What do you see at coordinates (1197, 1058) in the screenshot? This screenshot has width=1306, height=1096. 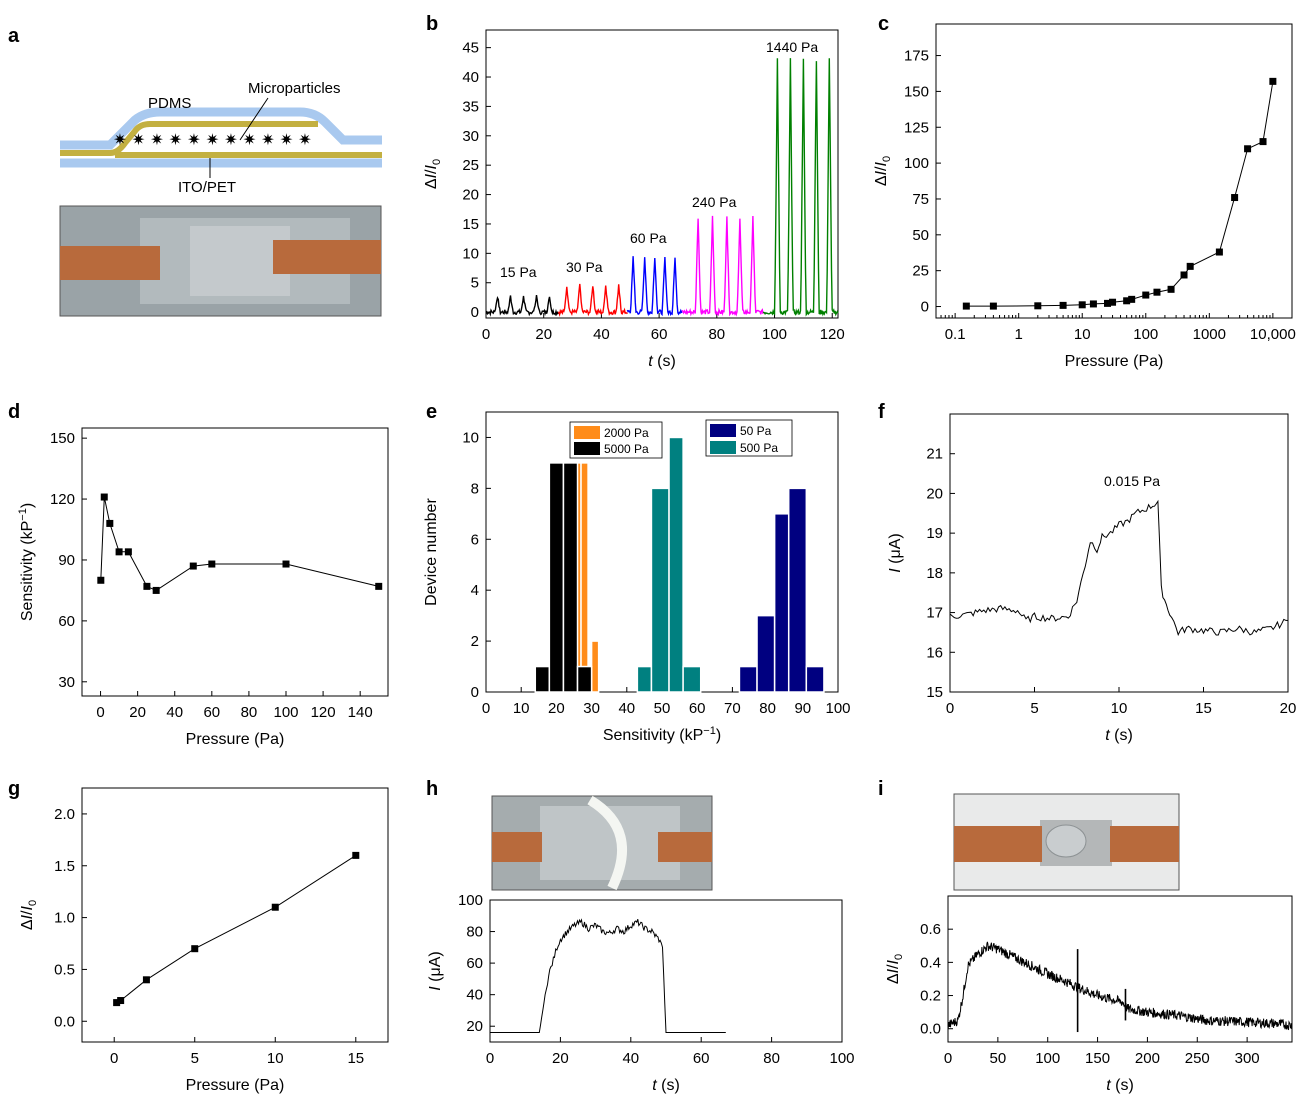 I see `x-tick-label: 250` at bounding box center [1197, 1058].